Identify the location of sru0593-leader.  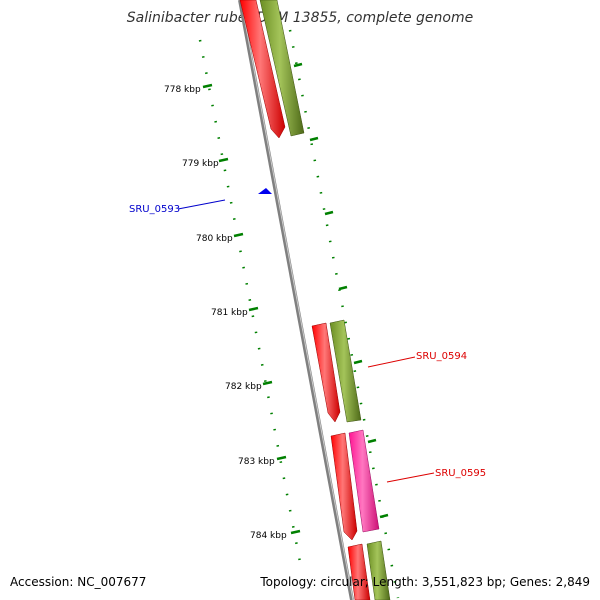
(201, 204).